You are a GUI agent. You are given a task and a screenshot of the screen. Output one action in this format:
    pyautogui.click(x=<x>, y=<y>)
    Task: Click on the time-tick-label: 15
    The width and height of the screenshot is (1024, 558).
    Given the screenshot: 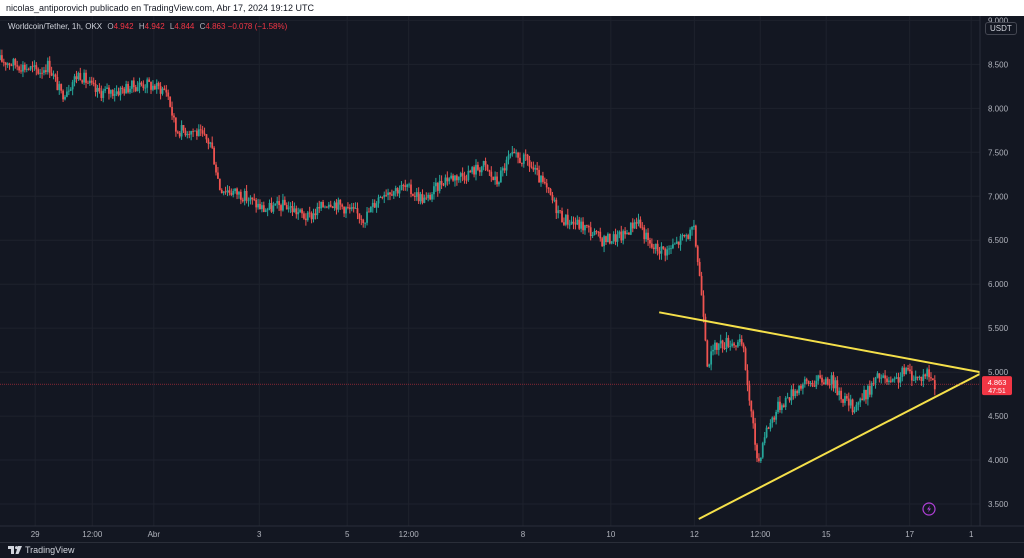 What is the action you would take?
    pyautogui.click(x=826, y=534)
    